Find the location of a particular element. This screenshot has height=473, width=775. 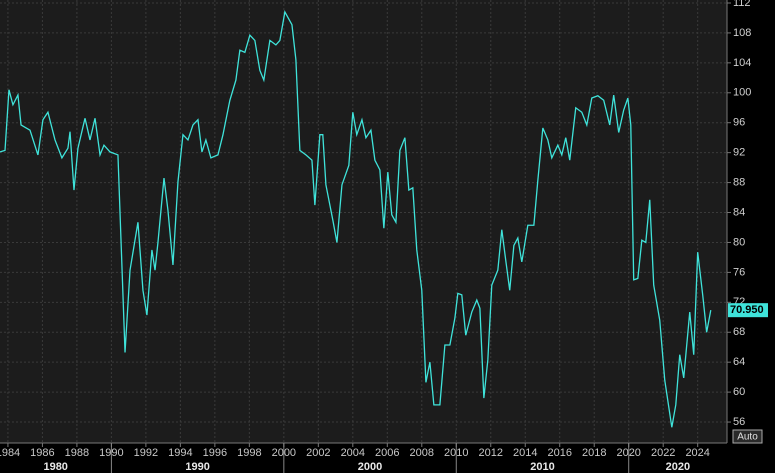

x-tick-label: 2012 is located at coordinates (491, 453).